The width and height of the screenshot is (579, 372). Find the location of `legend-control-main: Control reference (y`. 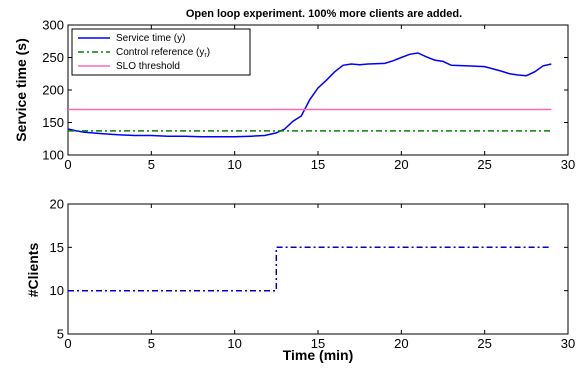

legend-control-main: Control reference (y is located at coordinates (160, 52).